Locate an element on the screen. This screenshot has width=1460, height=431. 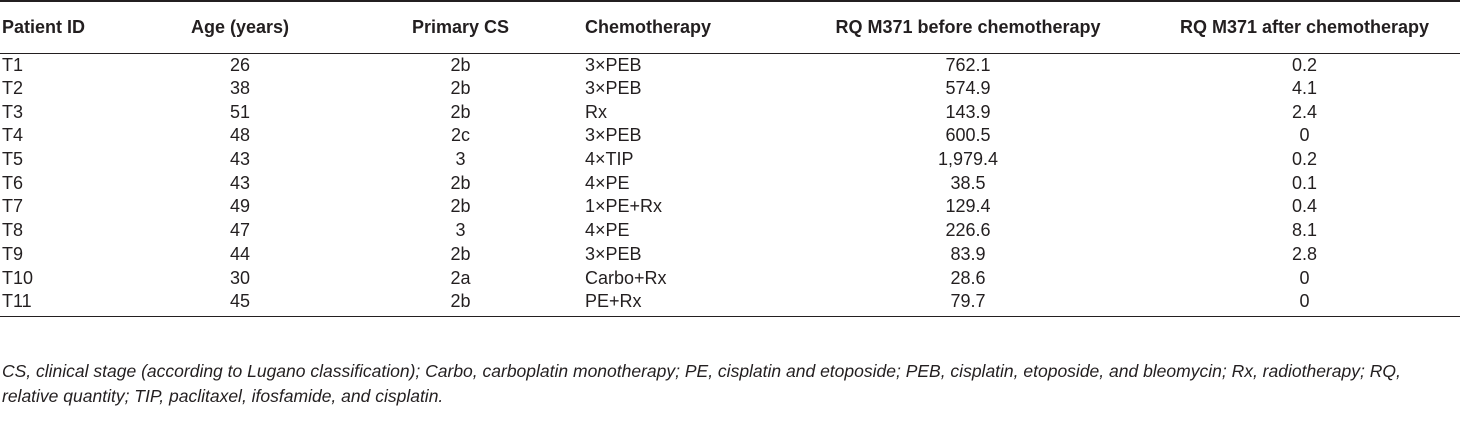
cell-rq-before: 762.1 is located at coordinates (968, 64).